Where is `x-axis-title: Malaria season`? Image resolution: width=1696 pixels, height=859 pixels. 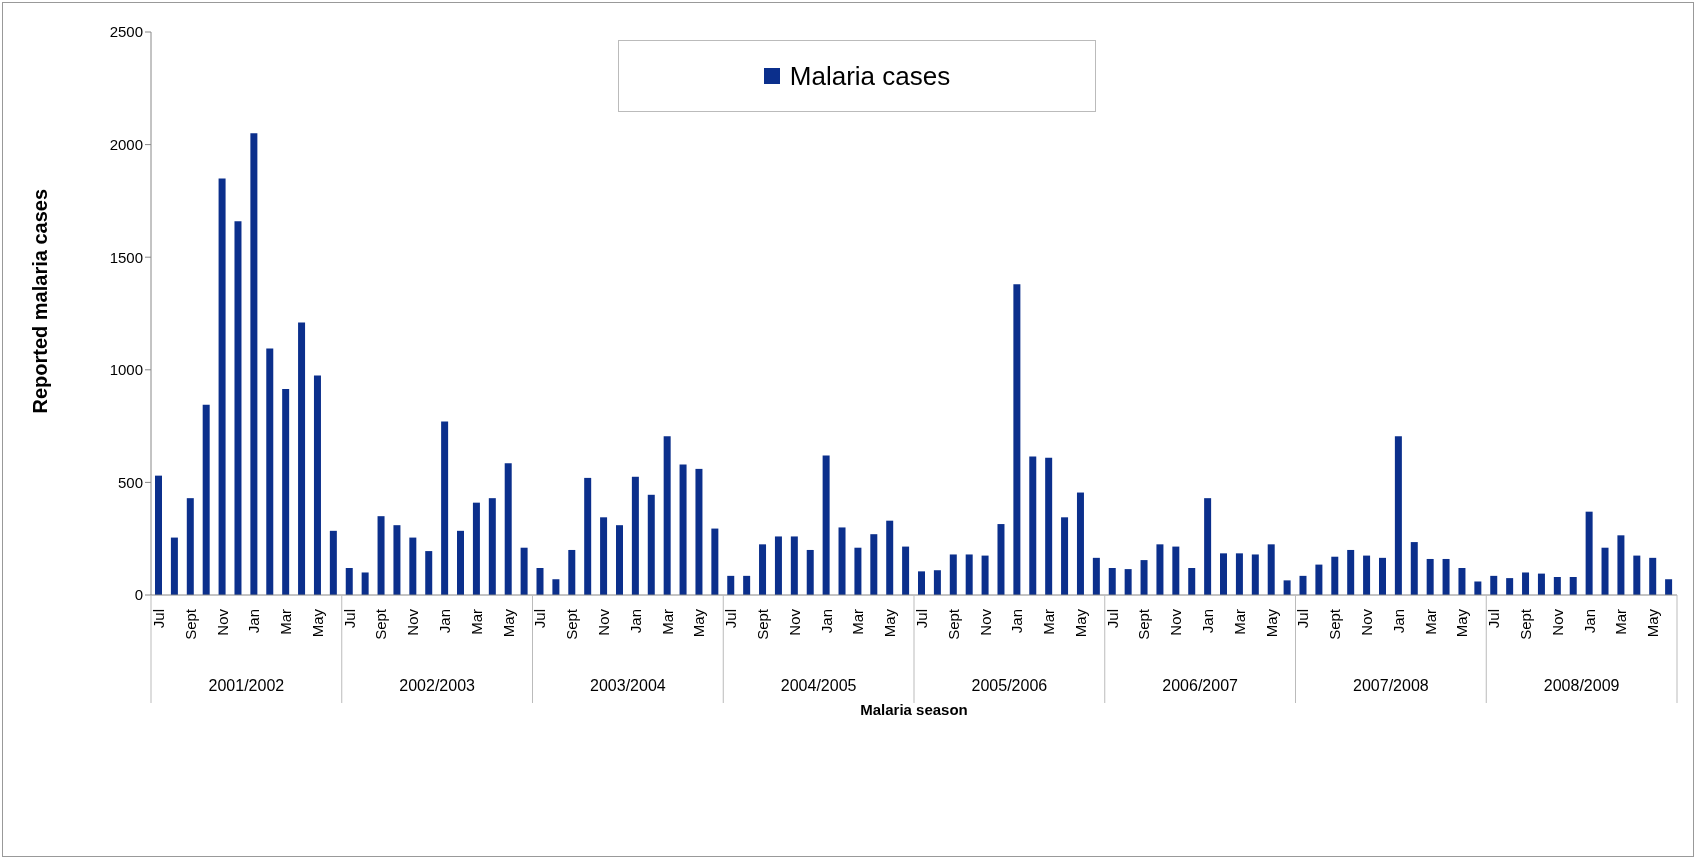
x-axis-title: Malaria season is located at coordinates (914, 709).